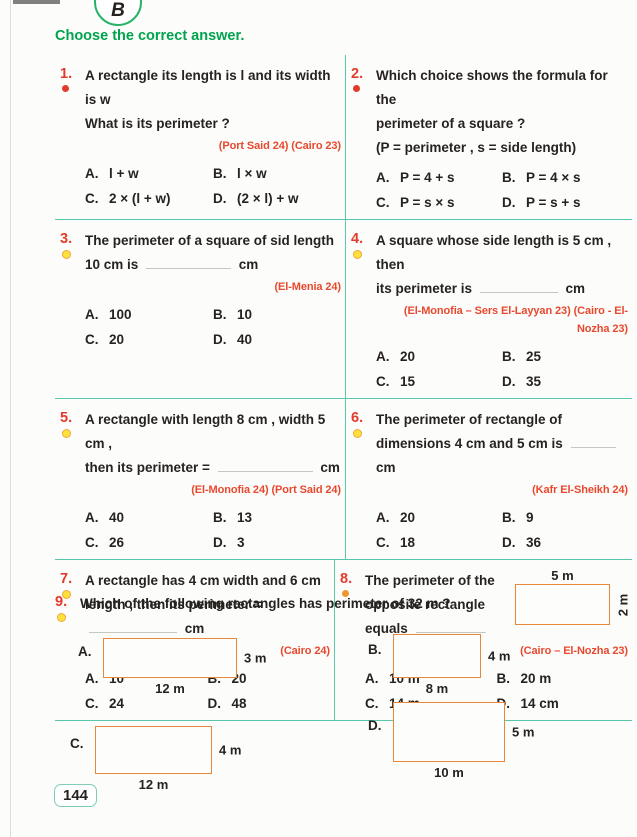 The height and width of the screenshot is (837, 637). What do you see at coordinates (66, 418) in the screenshot?
I see `question-number: 5.` at bounding box center [66, 418].